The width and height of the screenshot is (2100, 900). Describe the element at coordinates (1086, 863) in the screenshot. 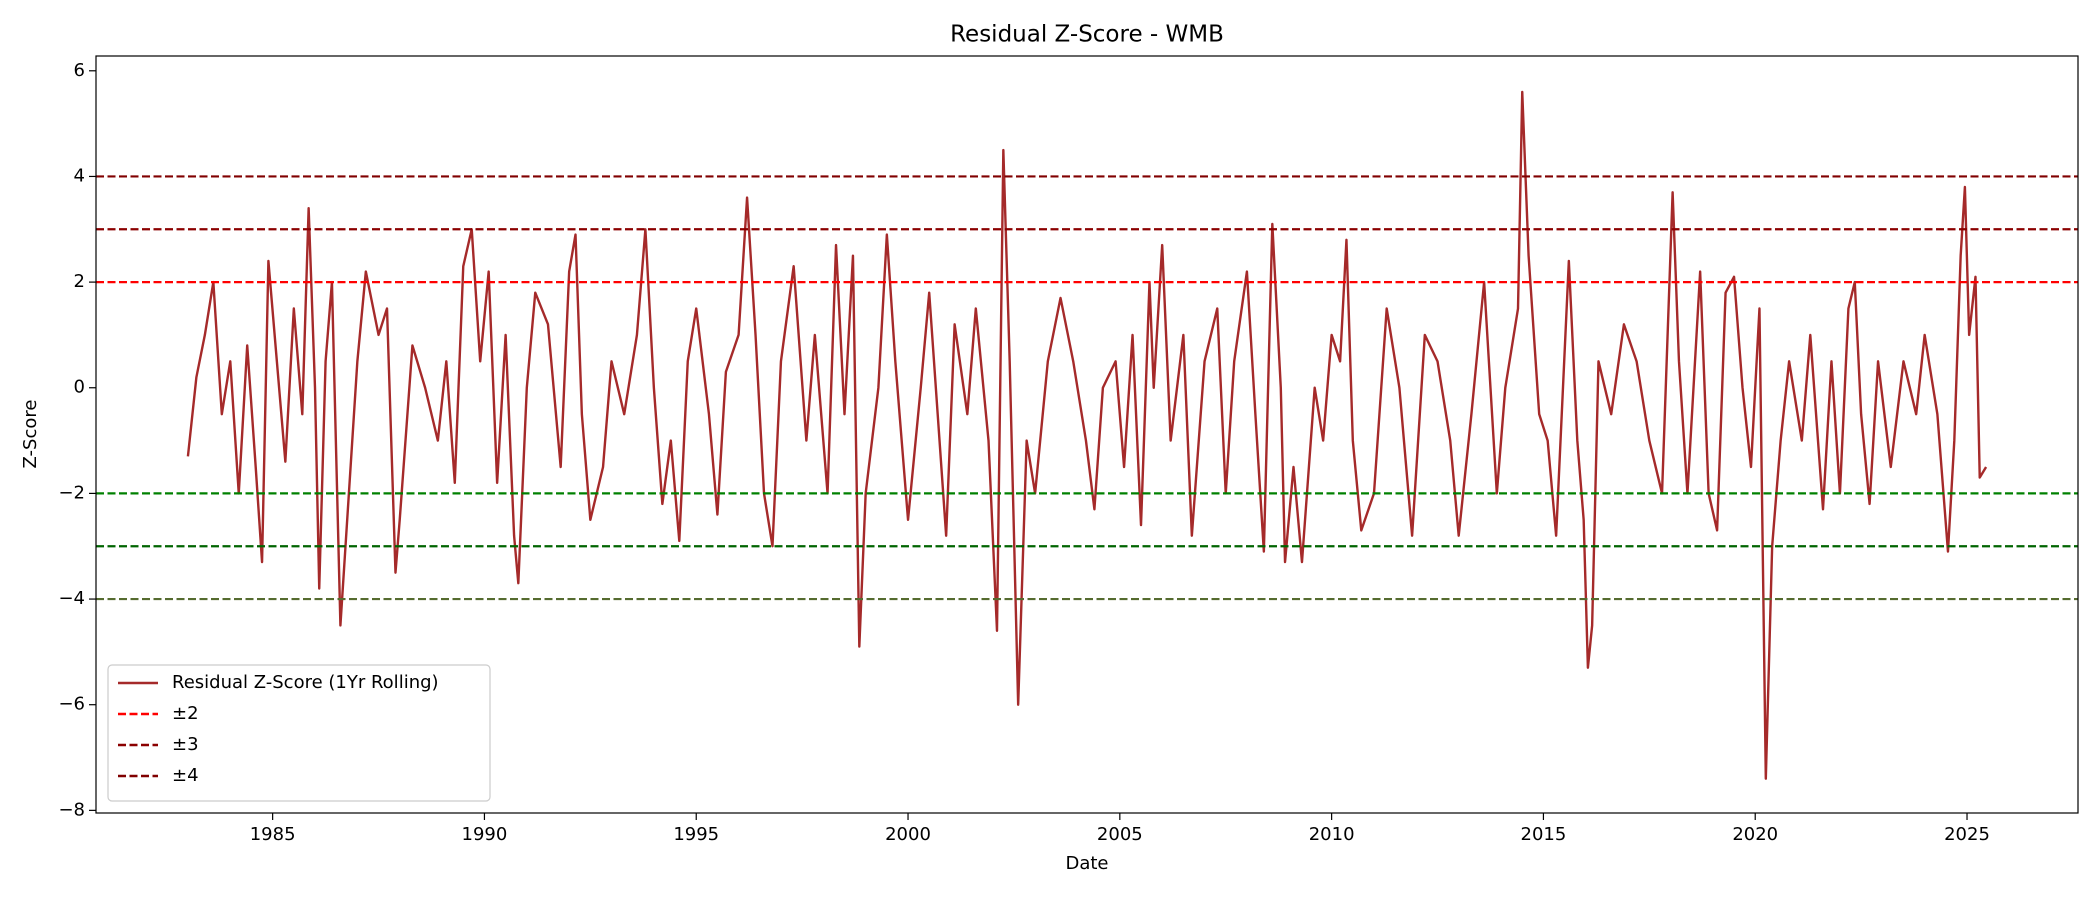

I see `x-axis-label: Date` at that location.